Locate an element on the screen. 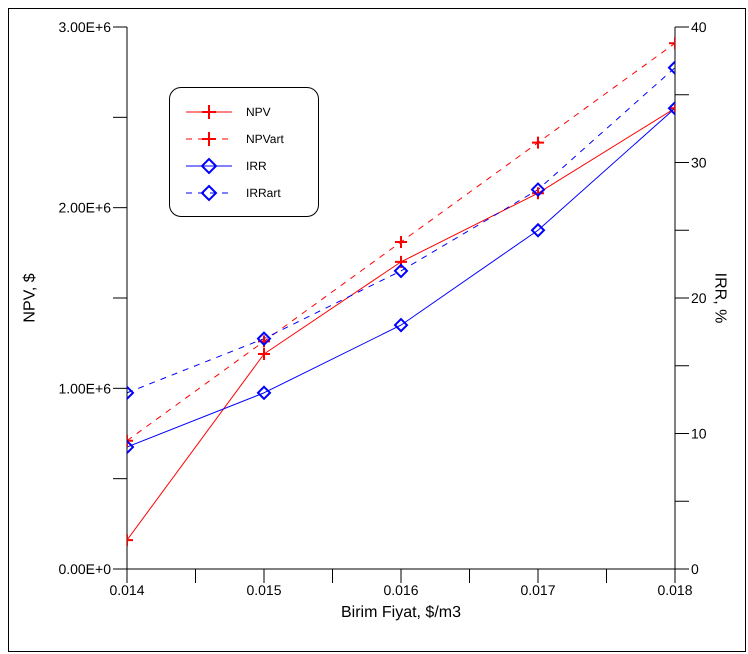 The width and height of the screenshot is (748, 654). y2-tick-label: 20 is located at coordinates (699, 298).